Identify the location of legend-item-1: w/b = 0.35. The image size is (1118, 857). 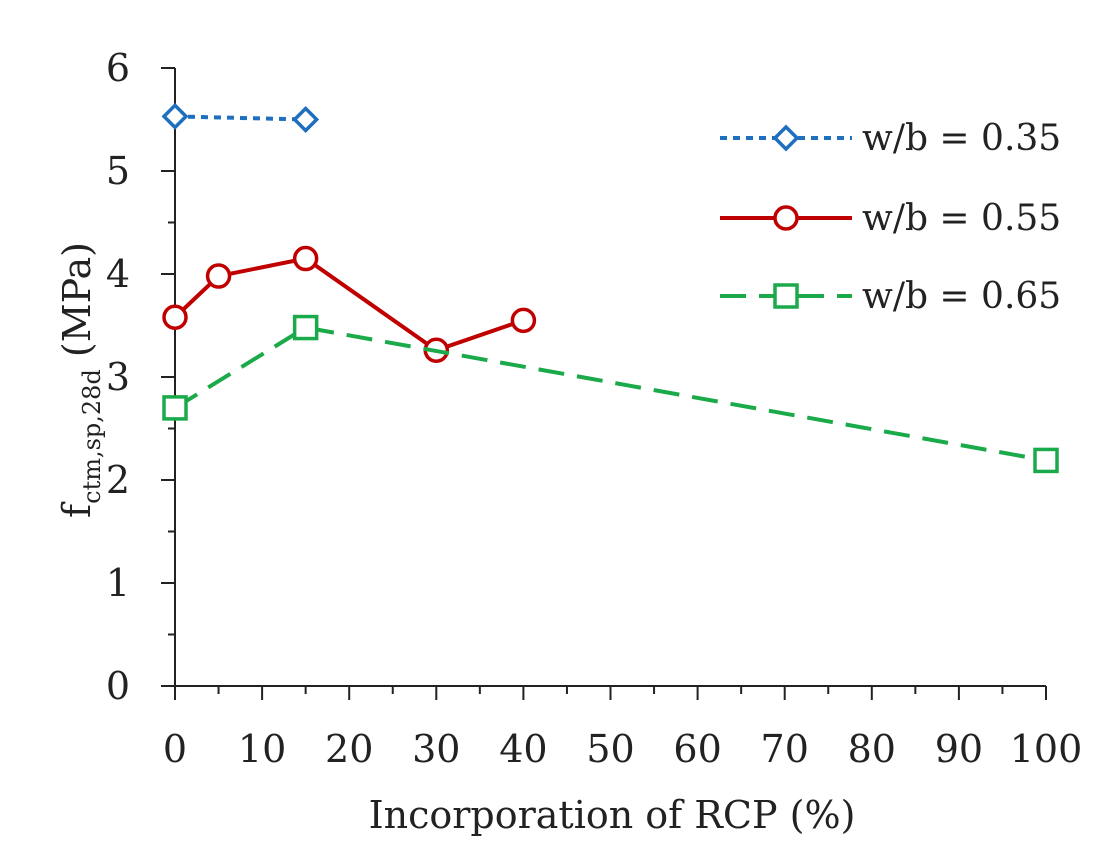
(890, 138).